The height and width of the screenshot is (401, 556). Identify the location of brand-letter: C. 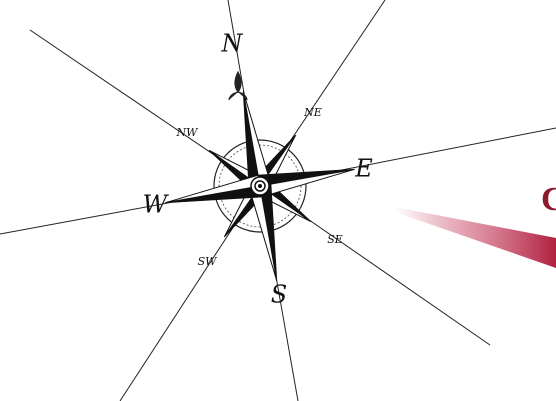
(548, 199).